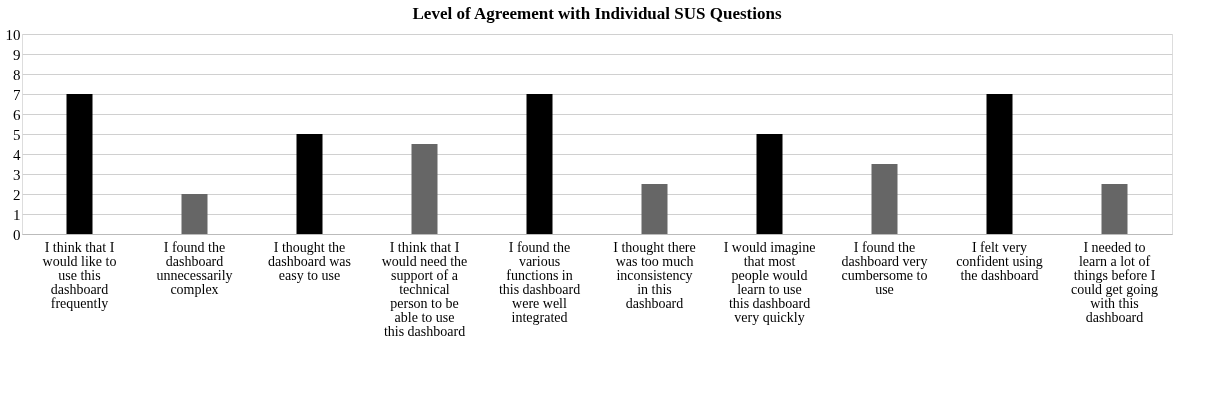 The width and height of the screenshot is (1230, 400). What do you see at coordinates (654, 275) in the screenshot?
I see `x-tick-label: I thought there was too much inconsistency in this dashboard` at bounding box center [654, 275].